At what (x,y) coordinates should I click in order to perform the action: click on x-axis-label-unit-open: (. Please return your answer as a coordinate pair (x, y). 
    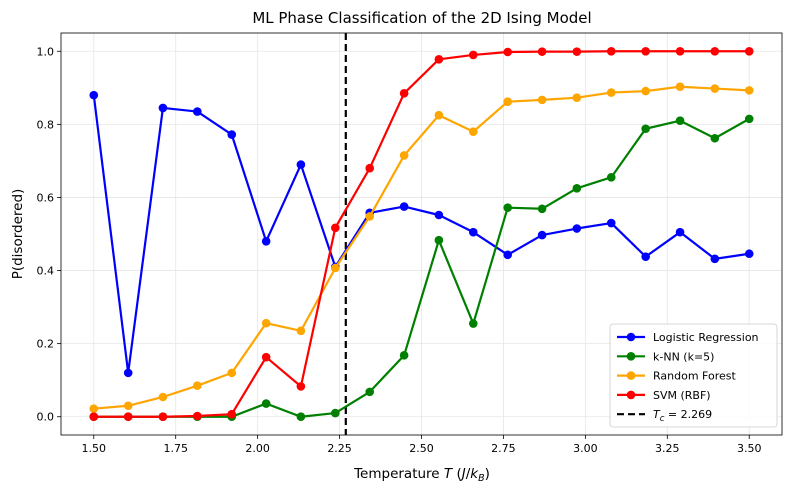
    Looking at the image, I should click on (457, 474).